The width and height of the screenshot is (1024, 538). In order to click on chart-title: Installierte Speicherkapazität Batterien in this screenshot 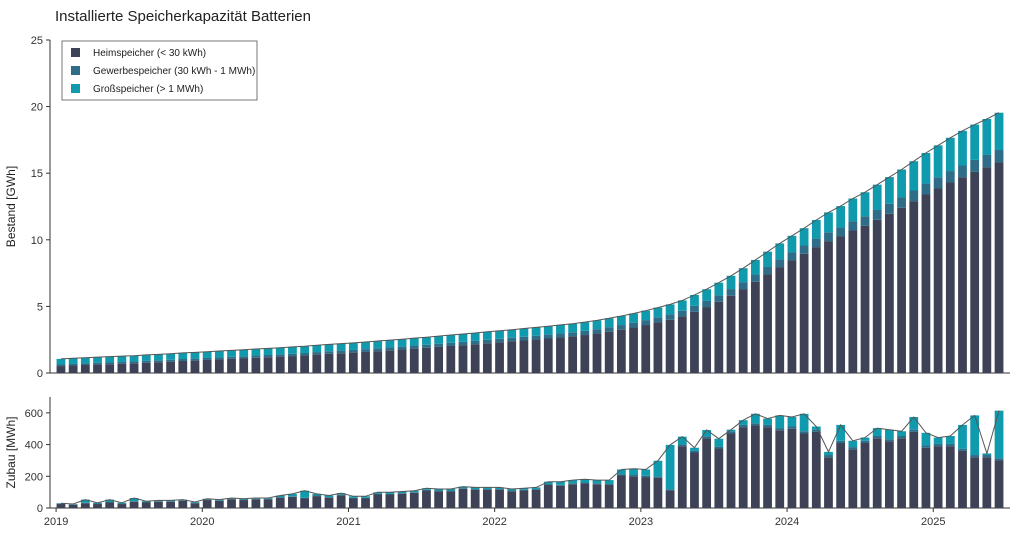, I will do `click(183, 16)`.